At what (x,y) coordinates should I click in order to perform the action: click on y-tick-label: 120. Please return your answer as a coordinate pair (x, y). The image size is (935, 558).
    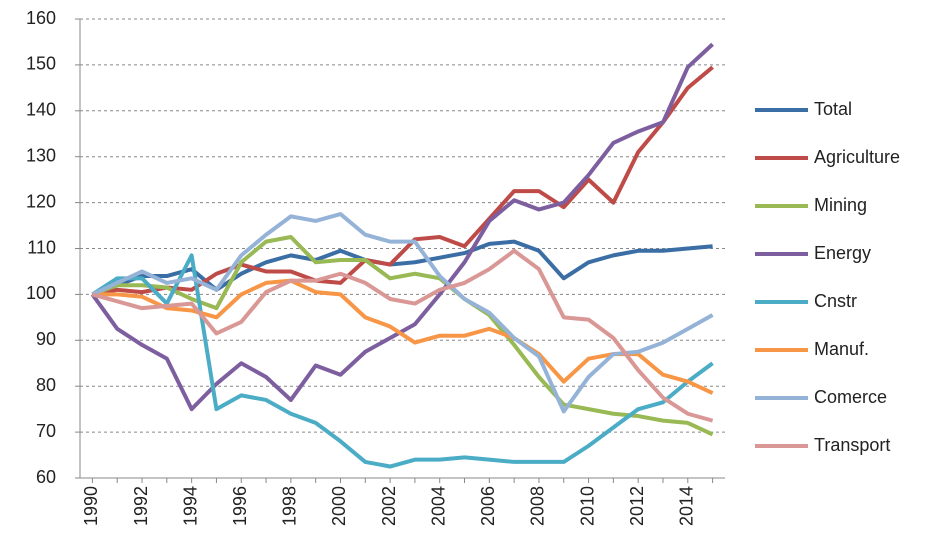
    Looking at the image, I should click on (41, 201).